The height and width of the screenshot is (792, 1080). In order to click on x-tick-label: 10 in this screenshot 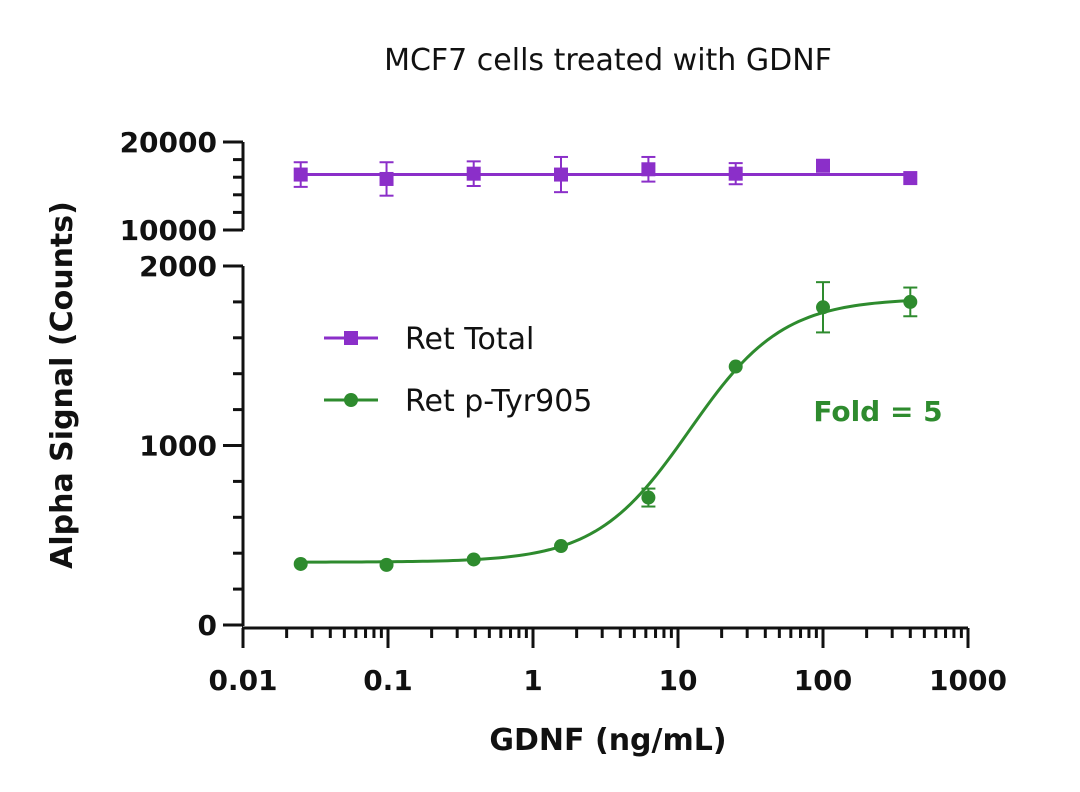, I will do `click(678, 680)`.